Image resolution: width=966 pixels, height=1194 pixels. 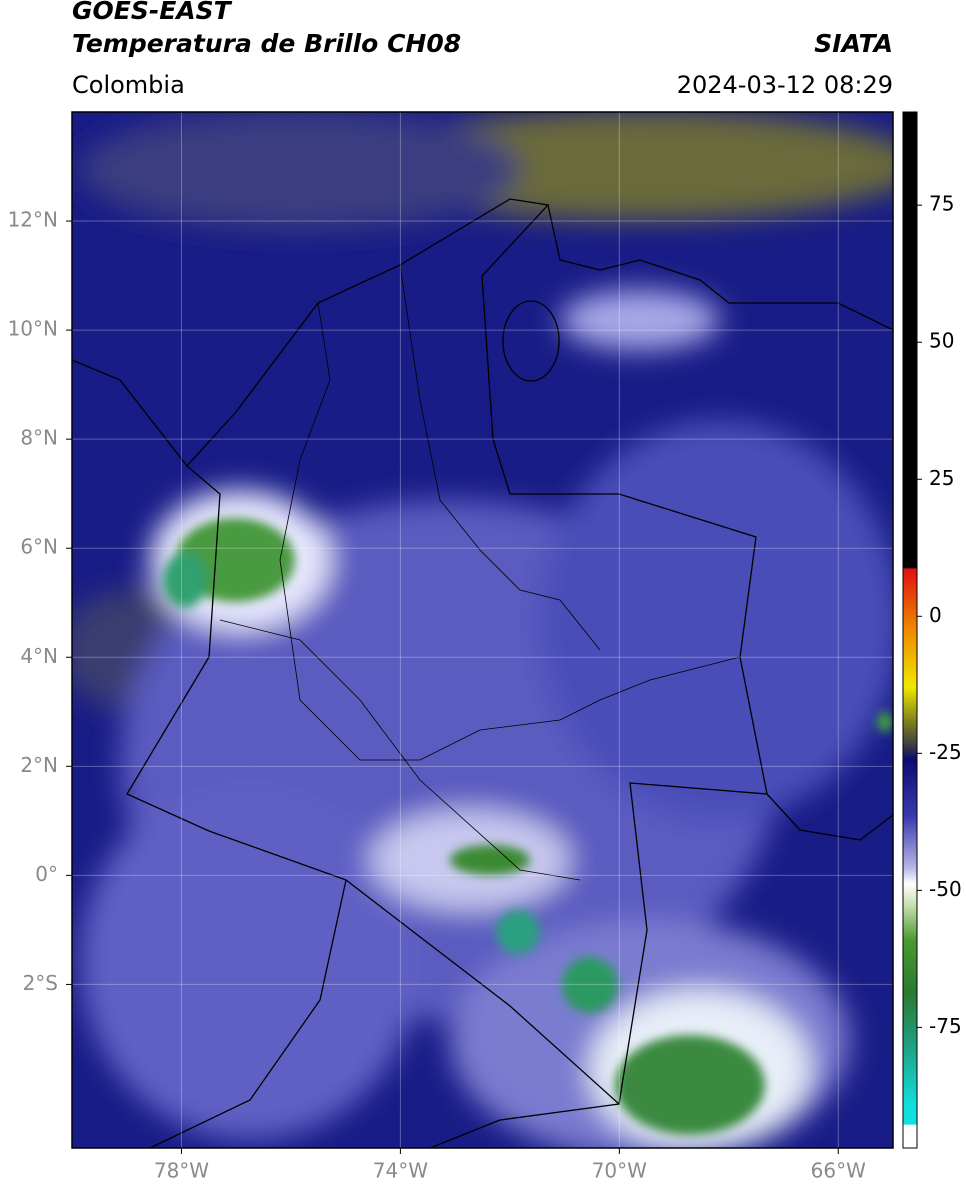 What do you see at coordinates (266, 43) in the screenshot?
I see `product: Temperatura de Brillo CH08` at bounding box center [266, 43].